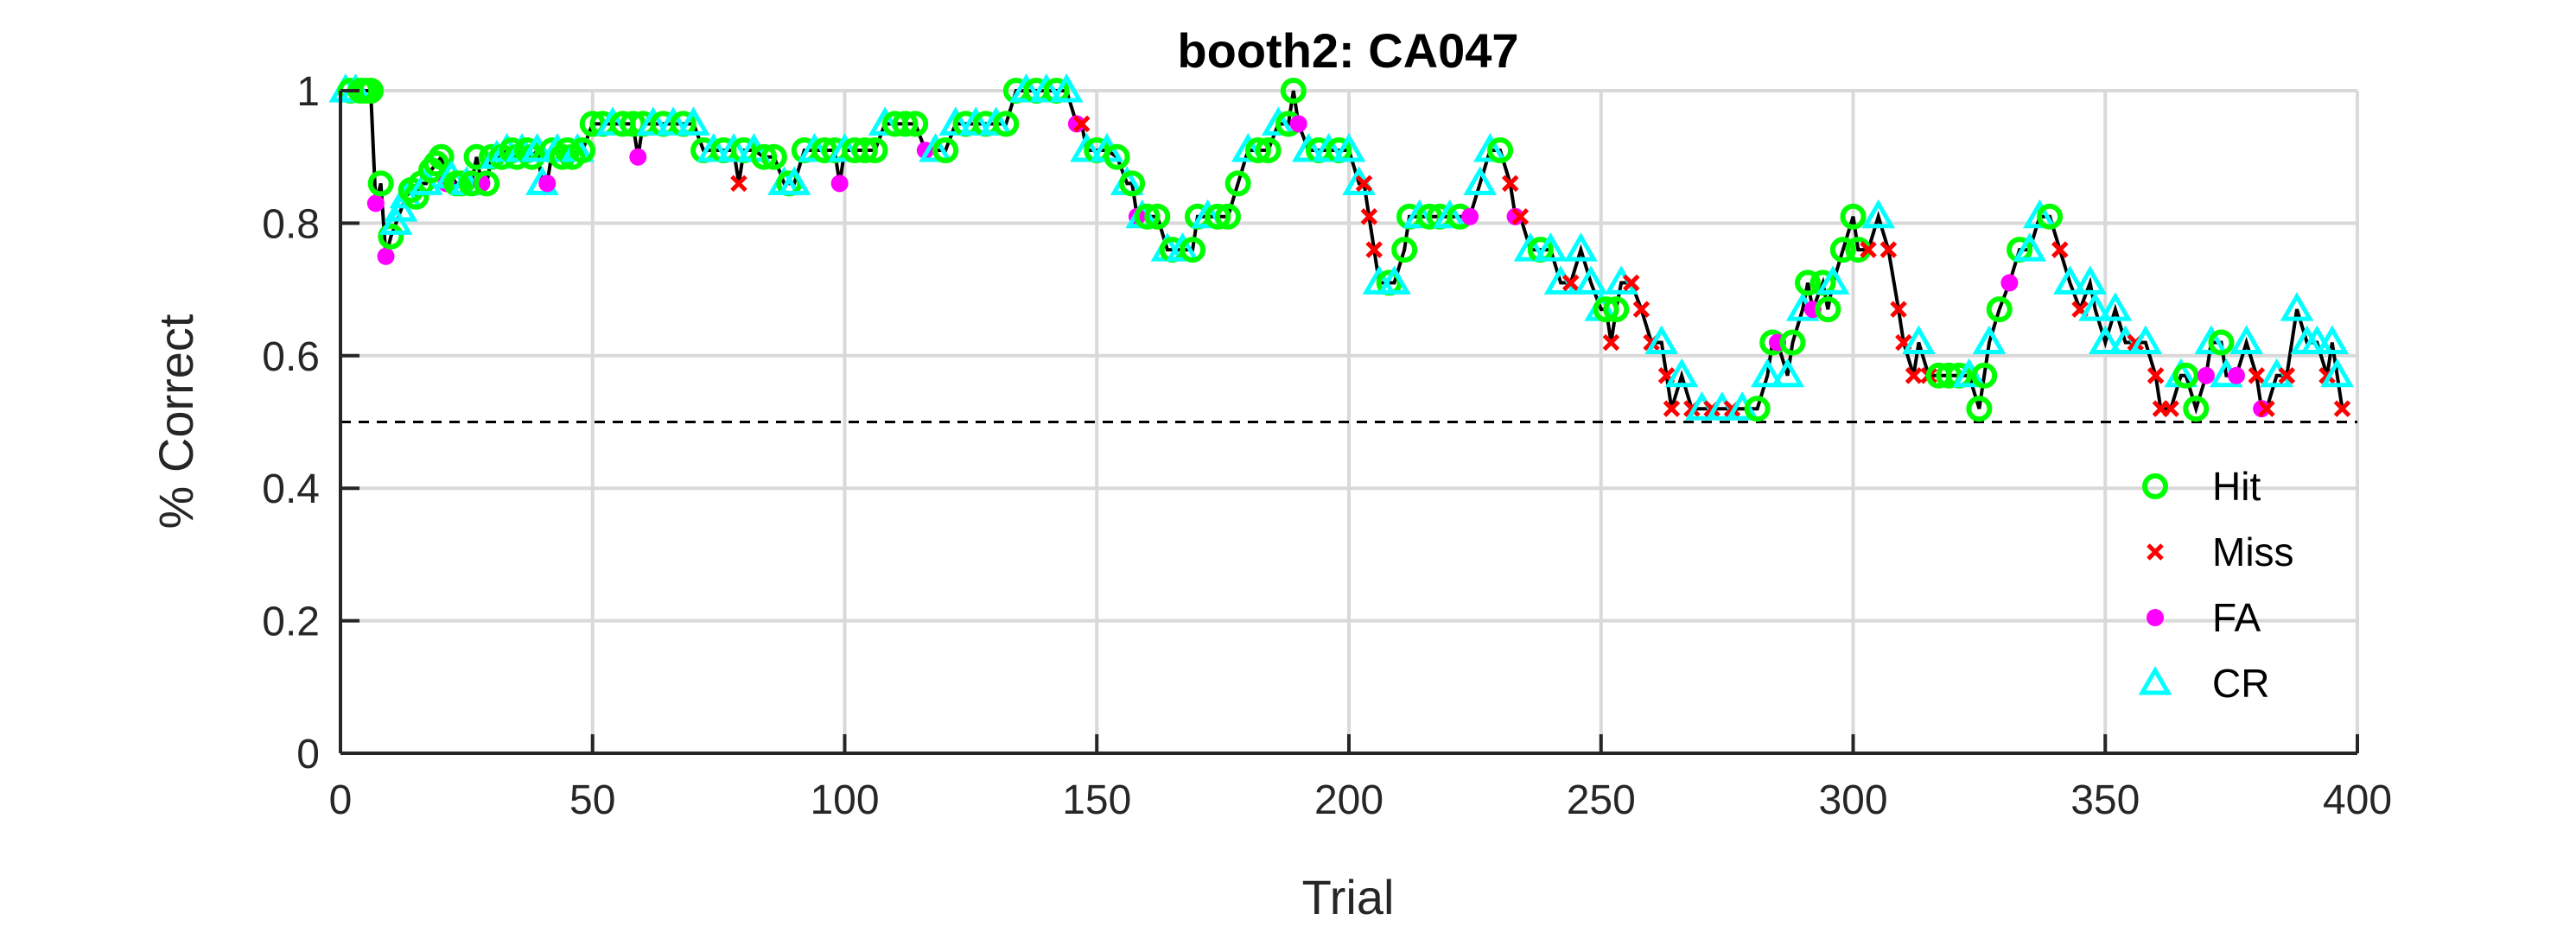  Describe the element at coordinates (1602, 800) in the screenshot. I see `x-tick-label: 250` at that location.